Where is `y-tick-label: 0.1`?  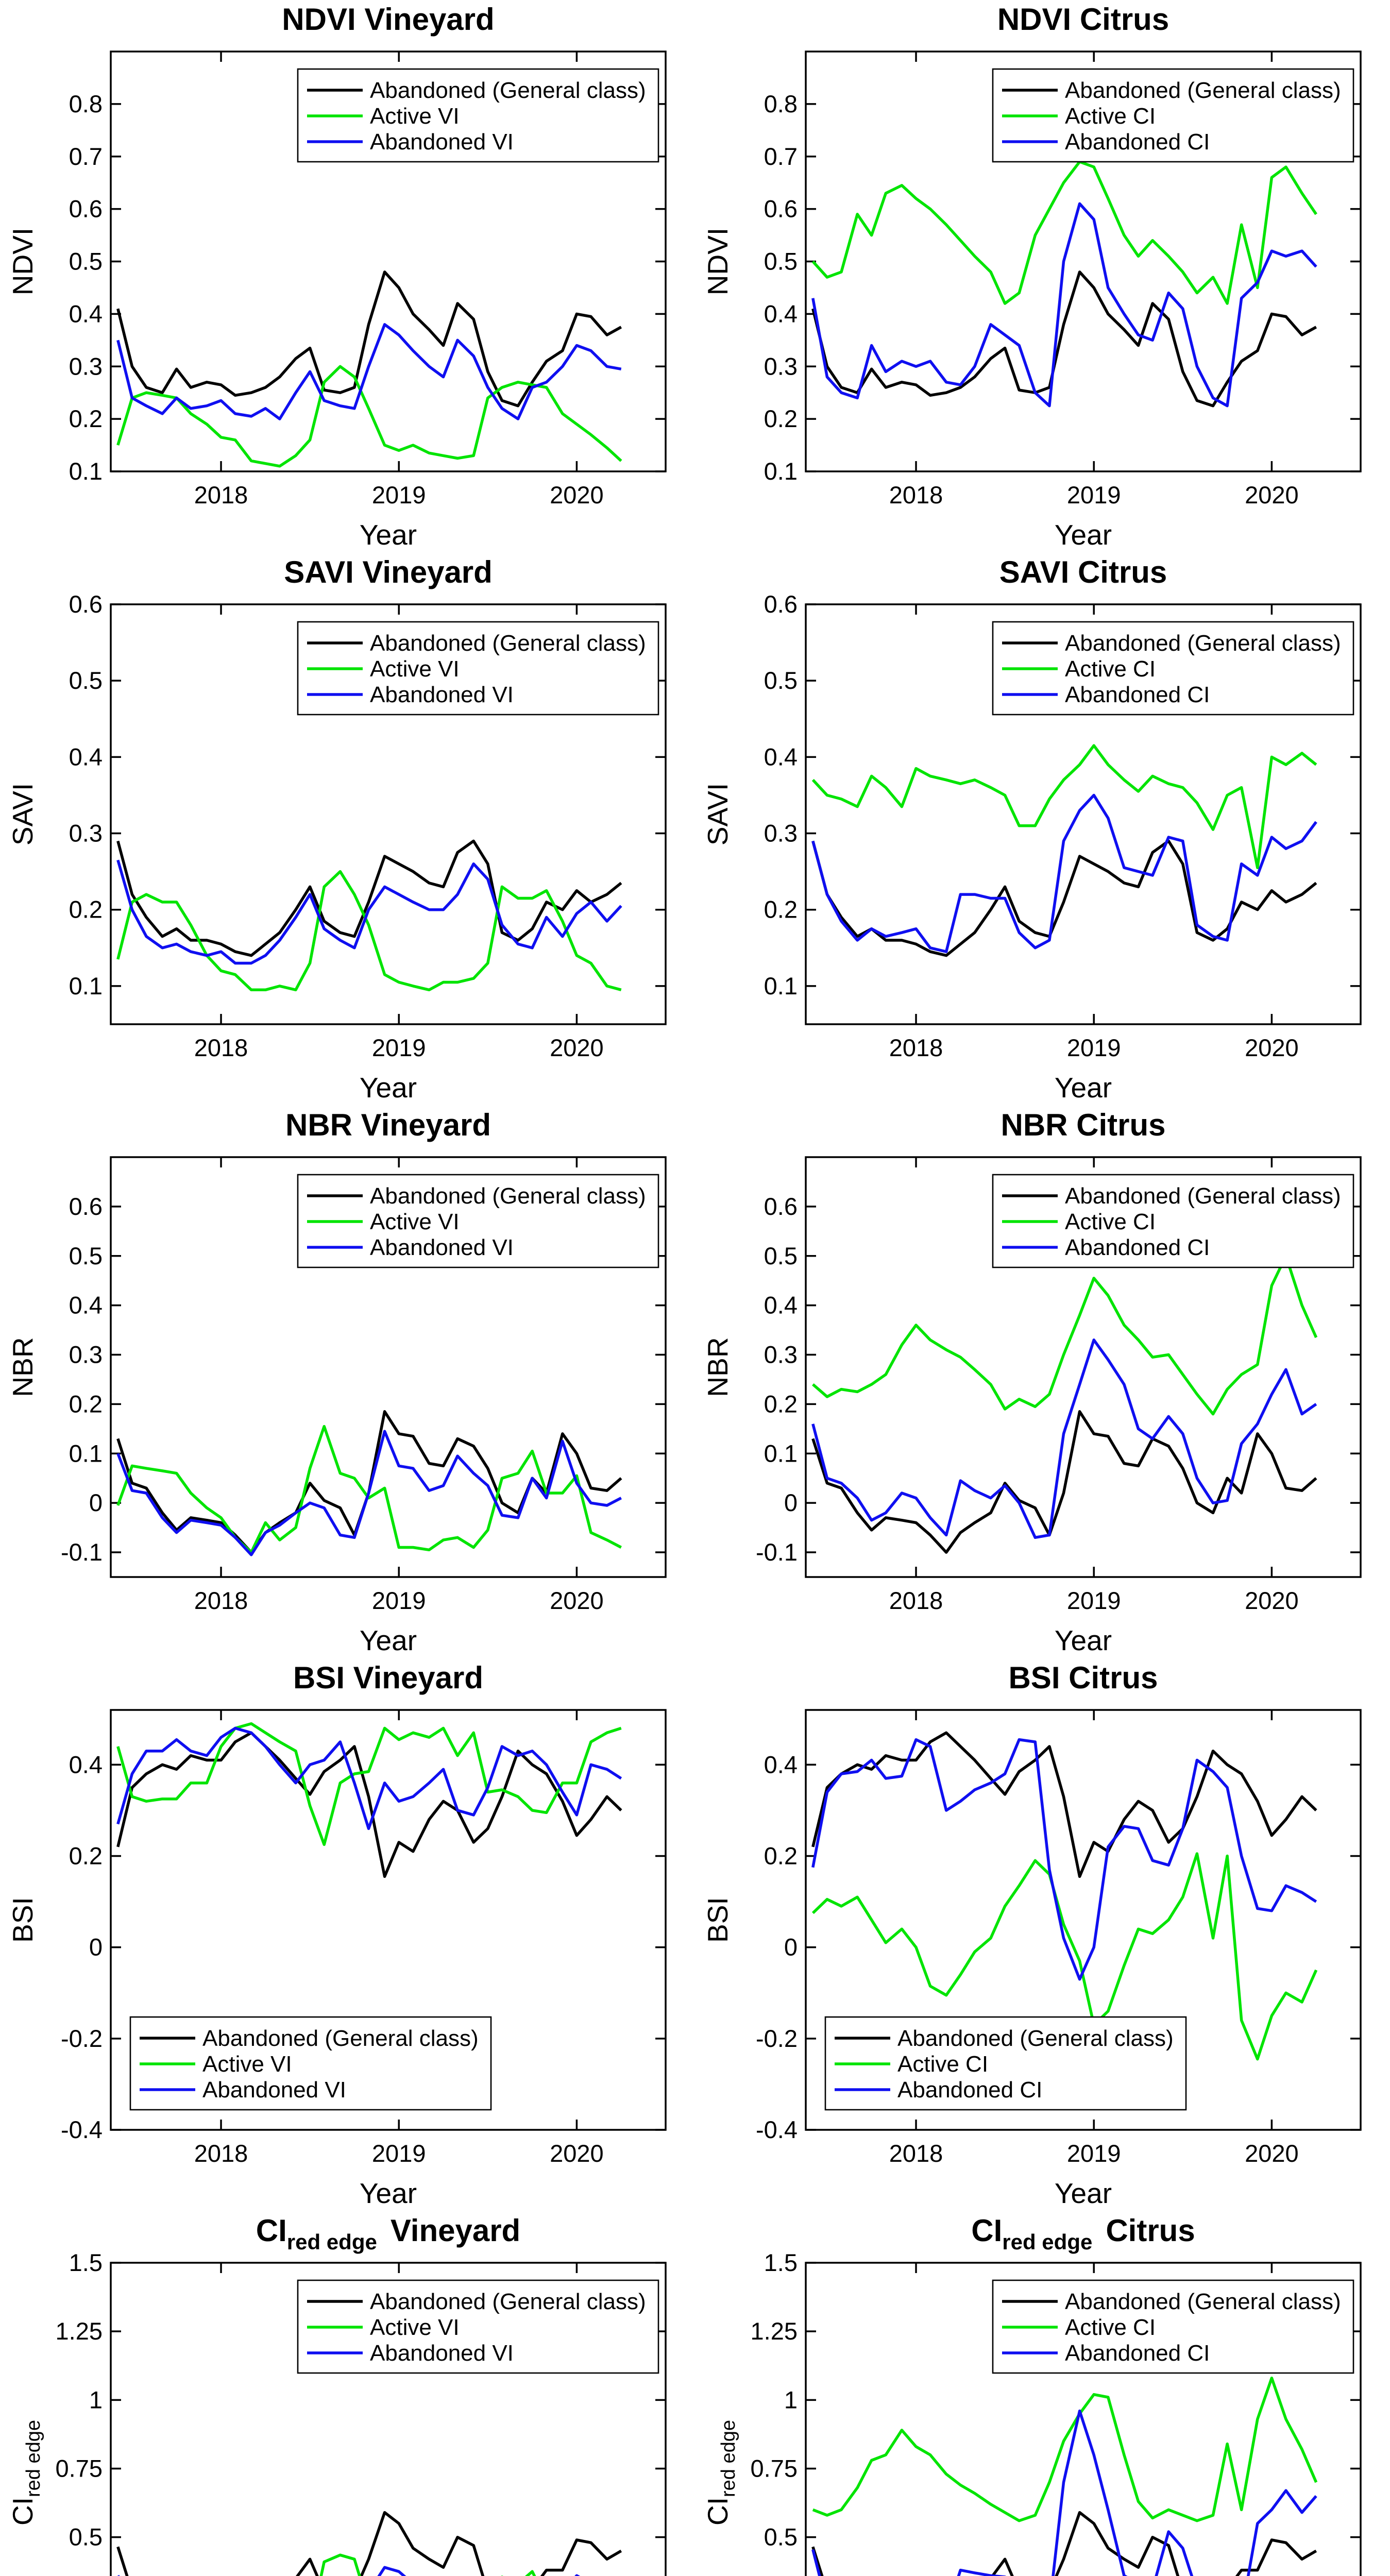 y-tick-label: 0.1 is located at coordinates (781, 471).